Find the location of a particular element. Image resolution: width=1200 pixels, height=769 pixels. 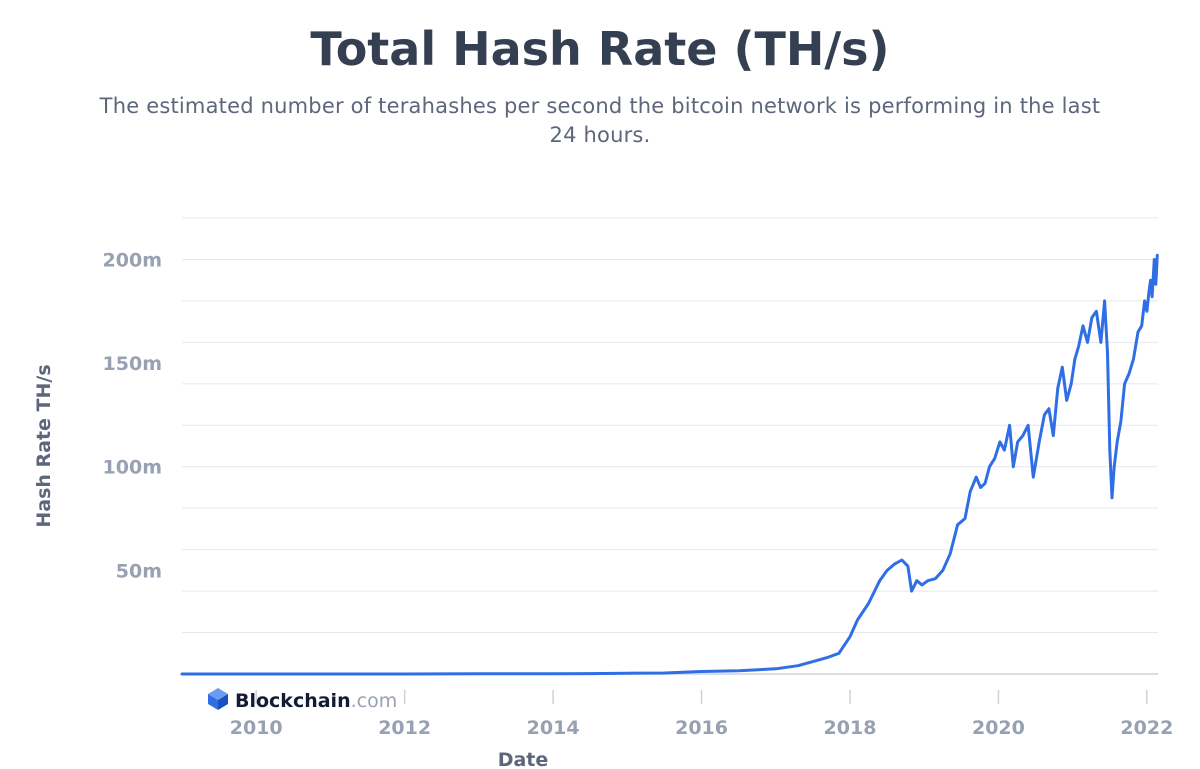

svg-text: Blockchain.com is located at coordinates (316, 701).